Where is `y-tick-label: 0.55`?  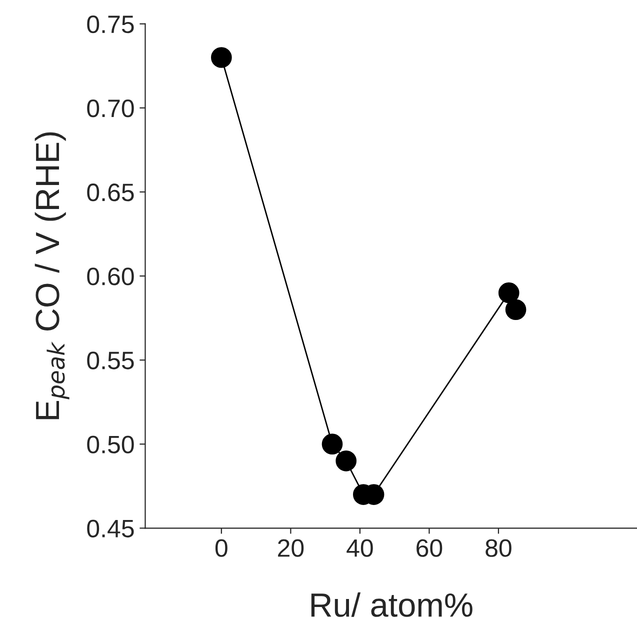 y-tick-label: 0.55 is located at coordinates (110, 361).